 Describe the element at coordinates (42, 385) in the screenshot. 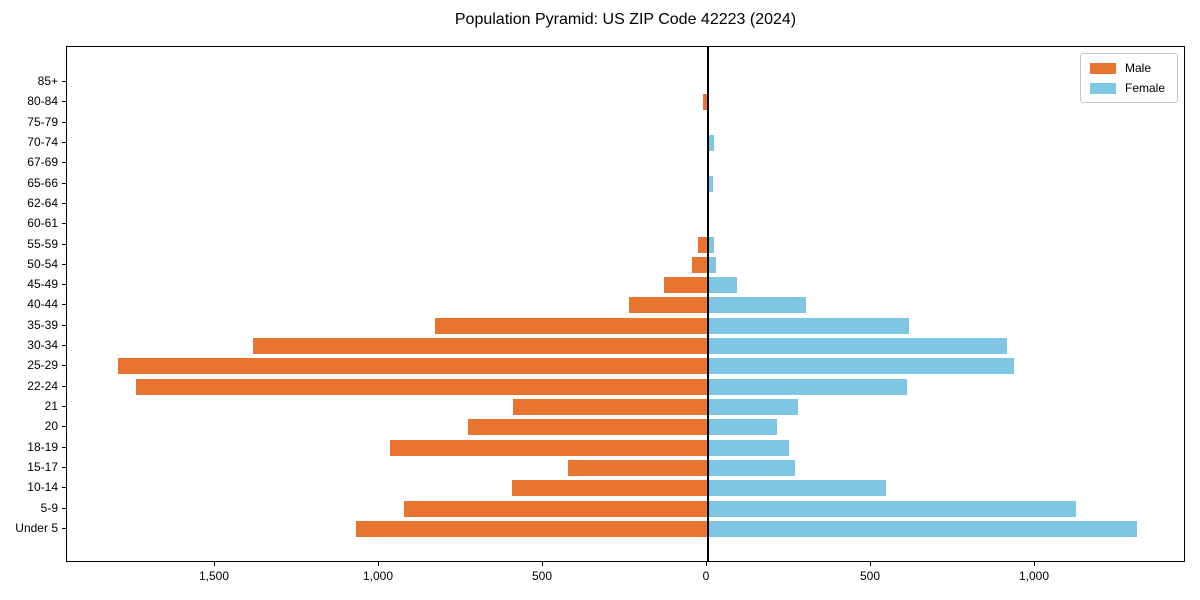

I see `y-axis-label-22-24: 22-24` at that location.